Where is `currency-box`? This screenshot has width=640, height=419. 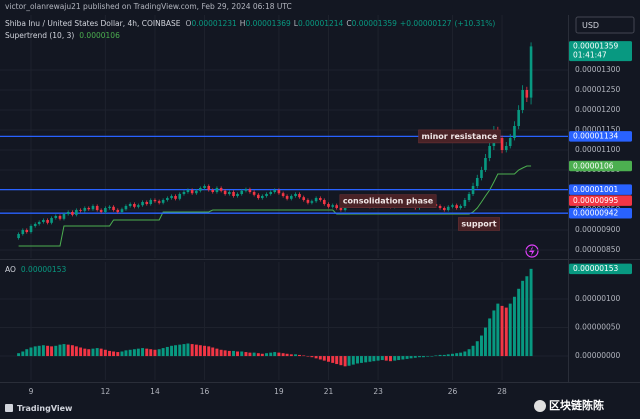
currency-box is located at coordinates (605, 25).